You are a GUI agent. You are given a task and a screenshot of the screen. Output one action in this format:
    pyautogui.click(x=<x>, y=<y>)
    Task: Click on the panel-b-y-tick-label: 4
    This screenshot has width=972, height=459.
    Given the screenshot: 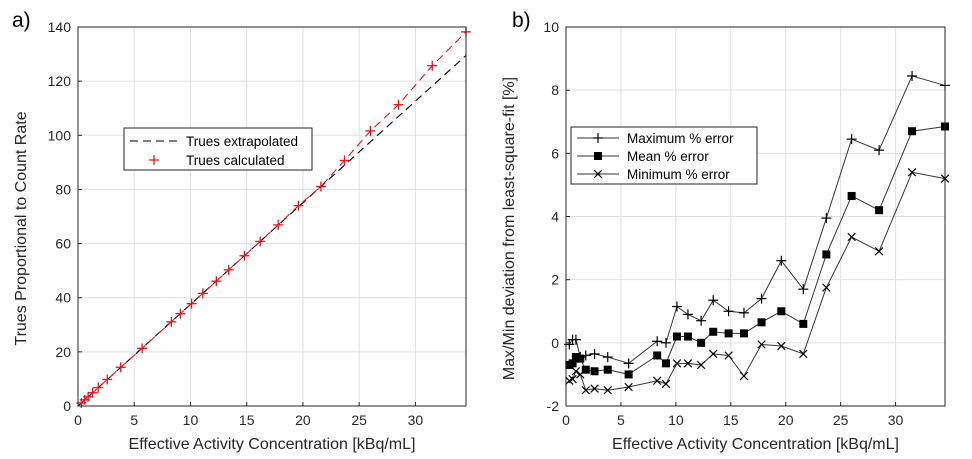 What is the action you would take?
    pyautogui.click(x=555, y=217)
    